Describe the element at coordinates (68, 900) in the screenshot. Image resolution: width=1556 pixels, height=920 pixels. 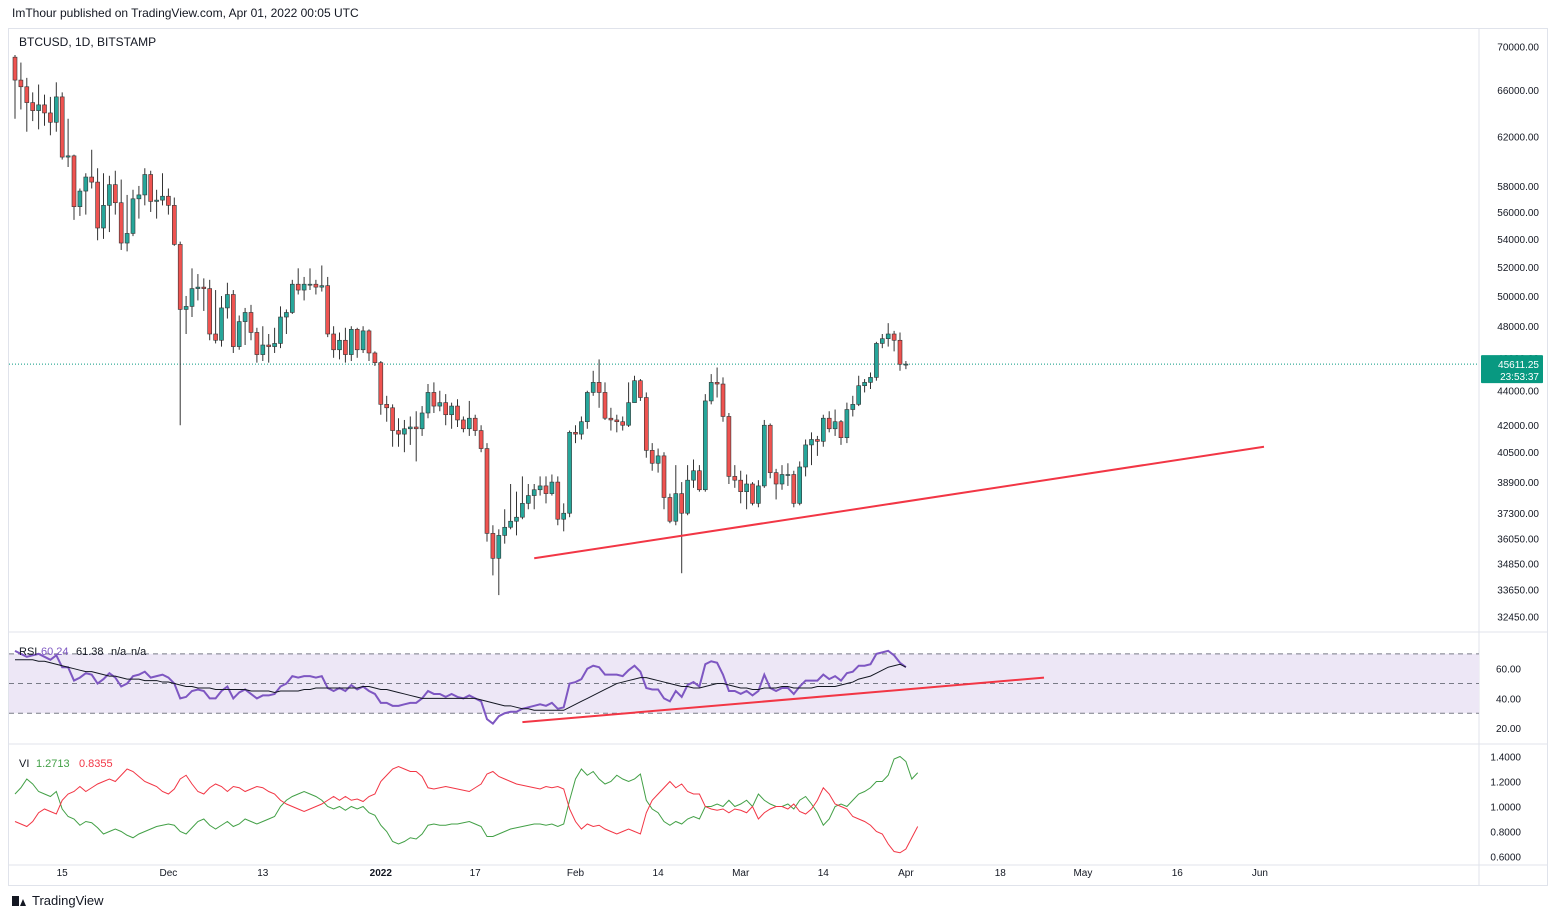
I see `tradingview-logo-text: TradingView` at that location.